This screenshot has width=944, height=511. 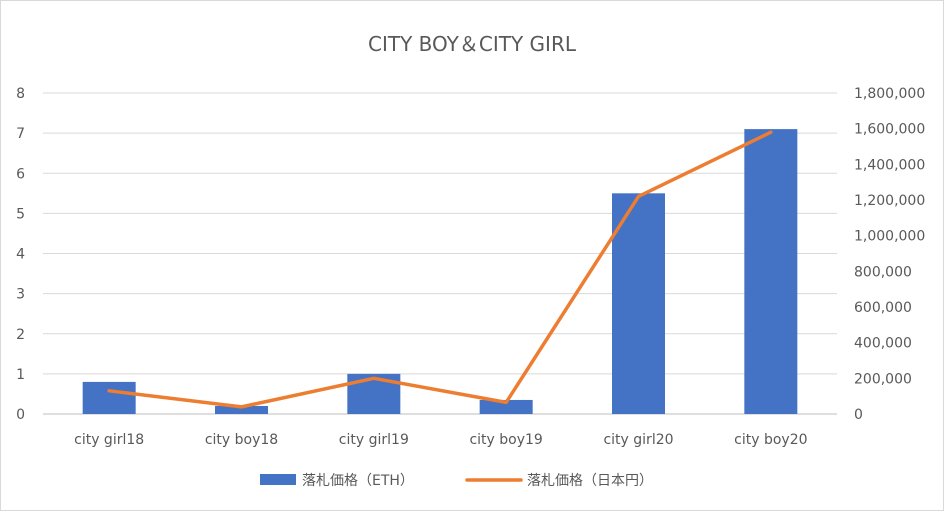 I want to click on category-label: city boy20, so click(x=770, y=440).